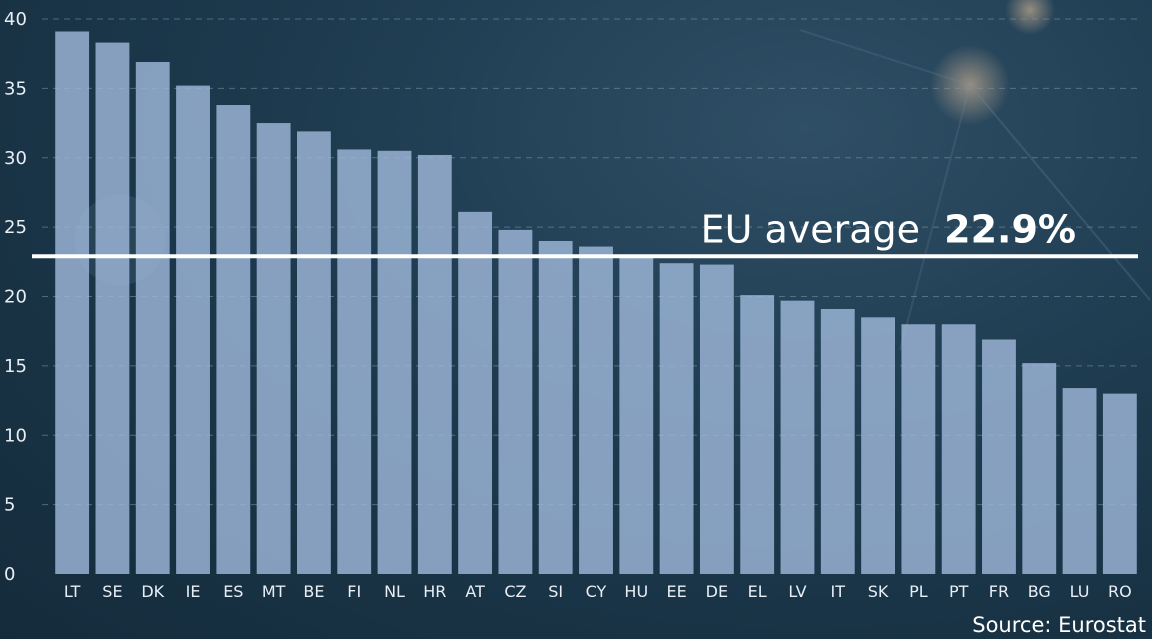  What do you see at coordinates (555, 591) in the screenshot?
I see `x-tick-label: SI` at bounding box center [555, 591].